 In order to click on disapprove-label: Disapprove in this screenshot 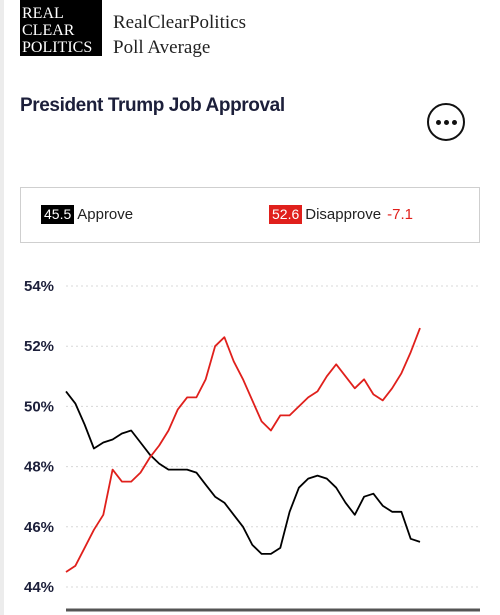, I will do `click(343, 214)`.